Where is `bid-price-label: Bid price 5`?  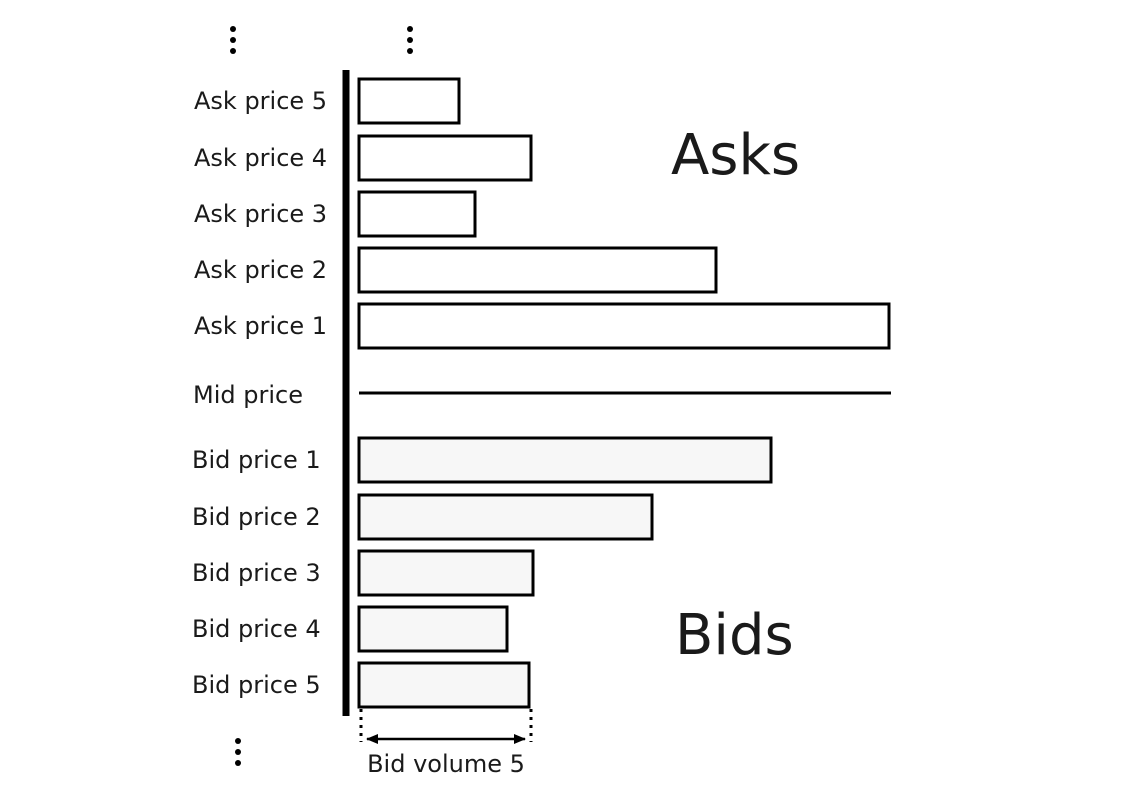
bid-price-label: Bid price 5 is located at coordinates (256, 685).